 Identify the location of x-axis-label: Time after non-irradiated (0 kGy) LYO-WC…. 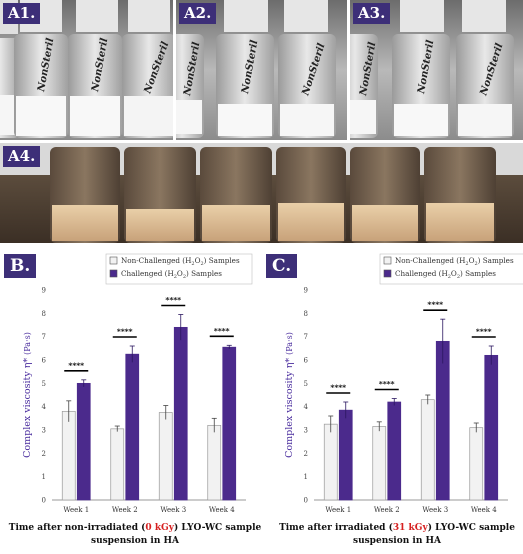
(135, 527).